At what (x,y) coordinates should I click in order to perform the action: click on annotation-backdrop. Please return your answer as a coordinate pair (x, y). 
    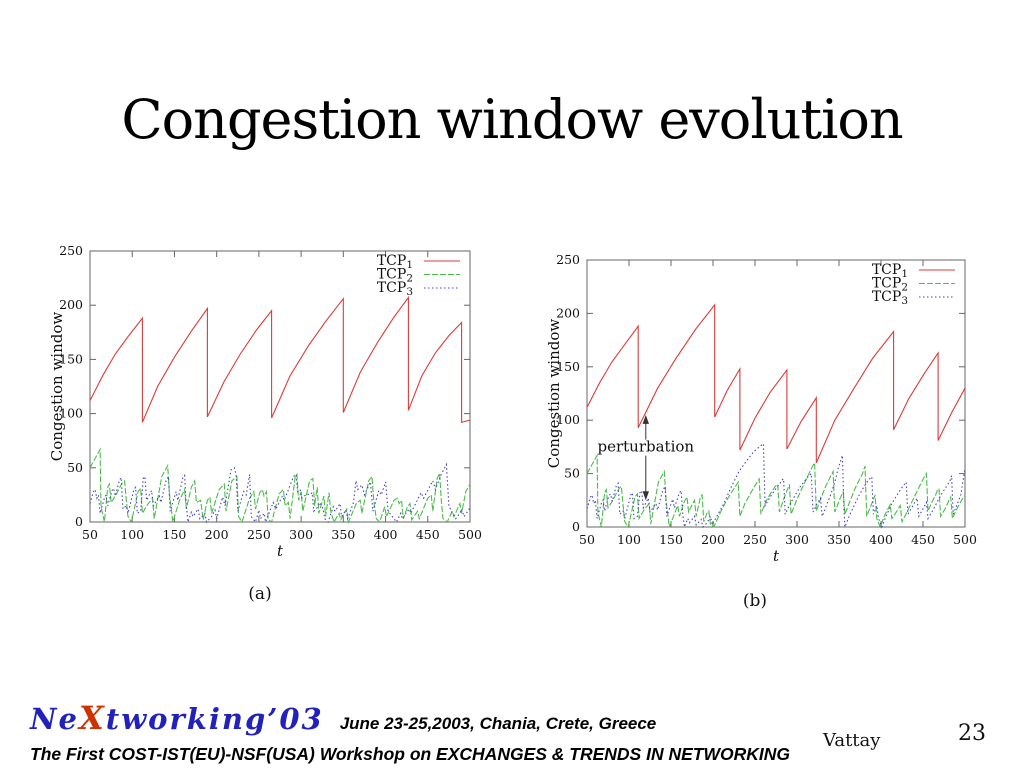
    Looking at the image, I should click on (646, 447).